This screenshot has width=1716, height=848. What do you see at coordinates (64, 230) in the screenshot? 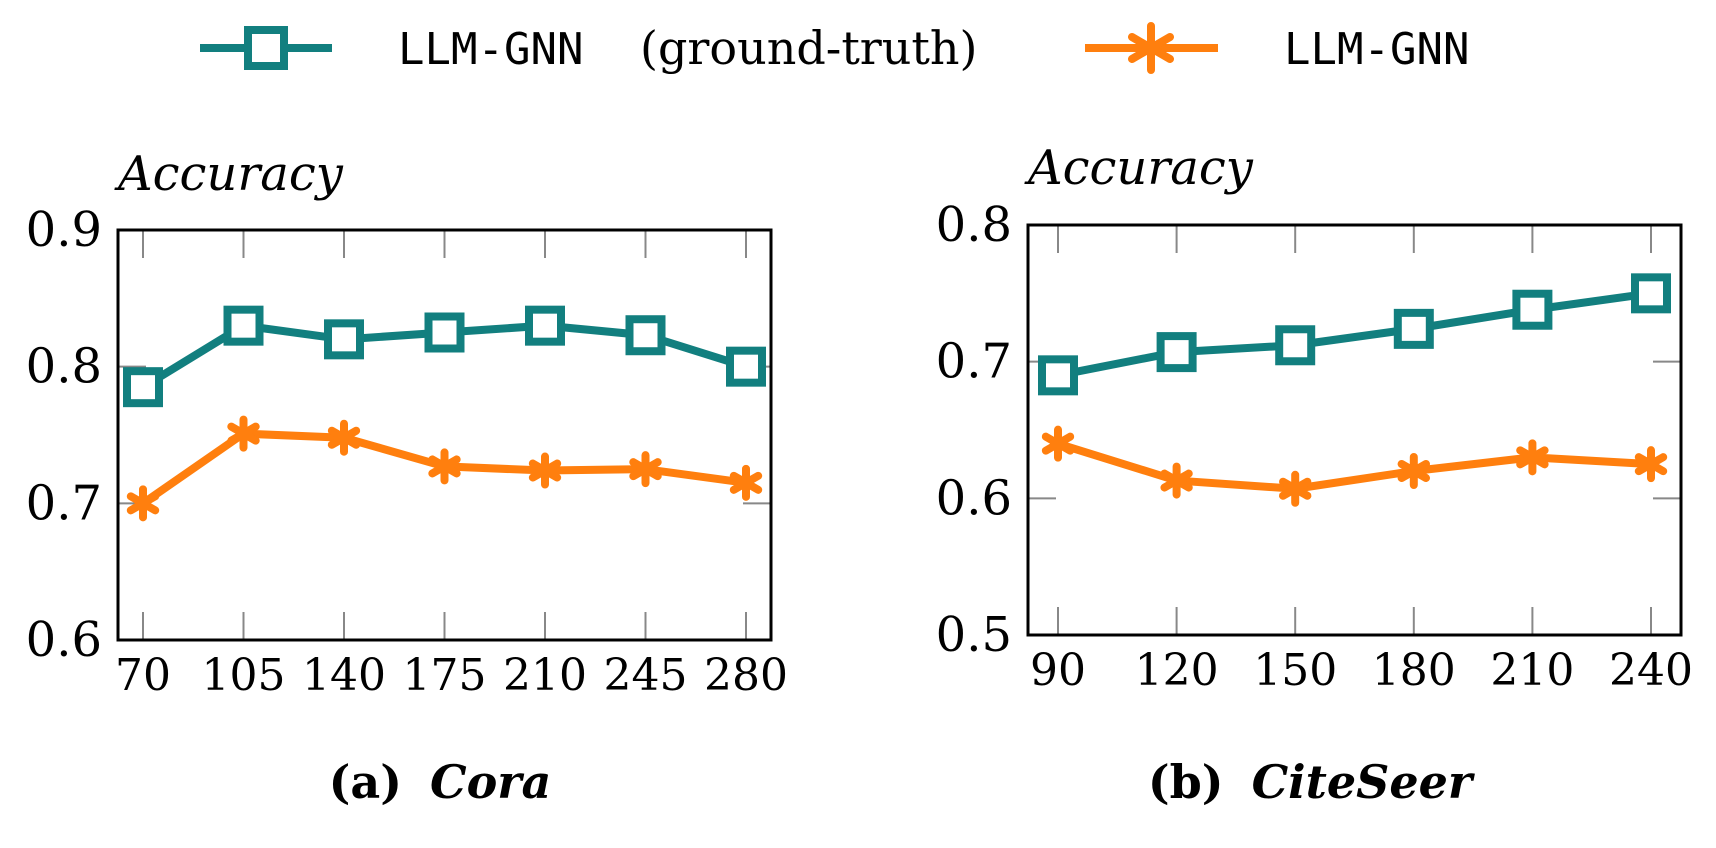
I see `y-tick-label: 0.9` at bounding box center [64, 230].